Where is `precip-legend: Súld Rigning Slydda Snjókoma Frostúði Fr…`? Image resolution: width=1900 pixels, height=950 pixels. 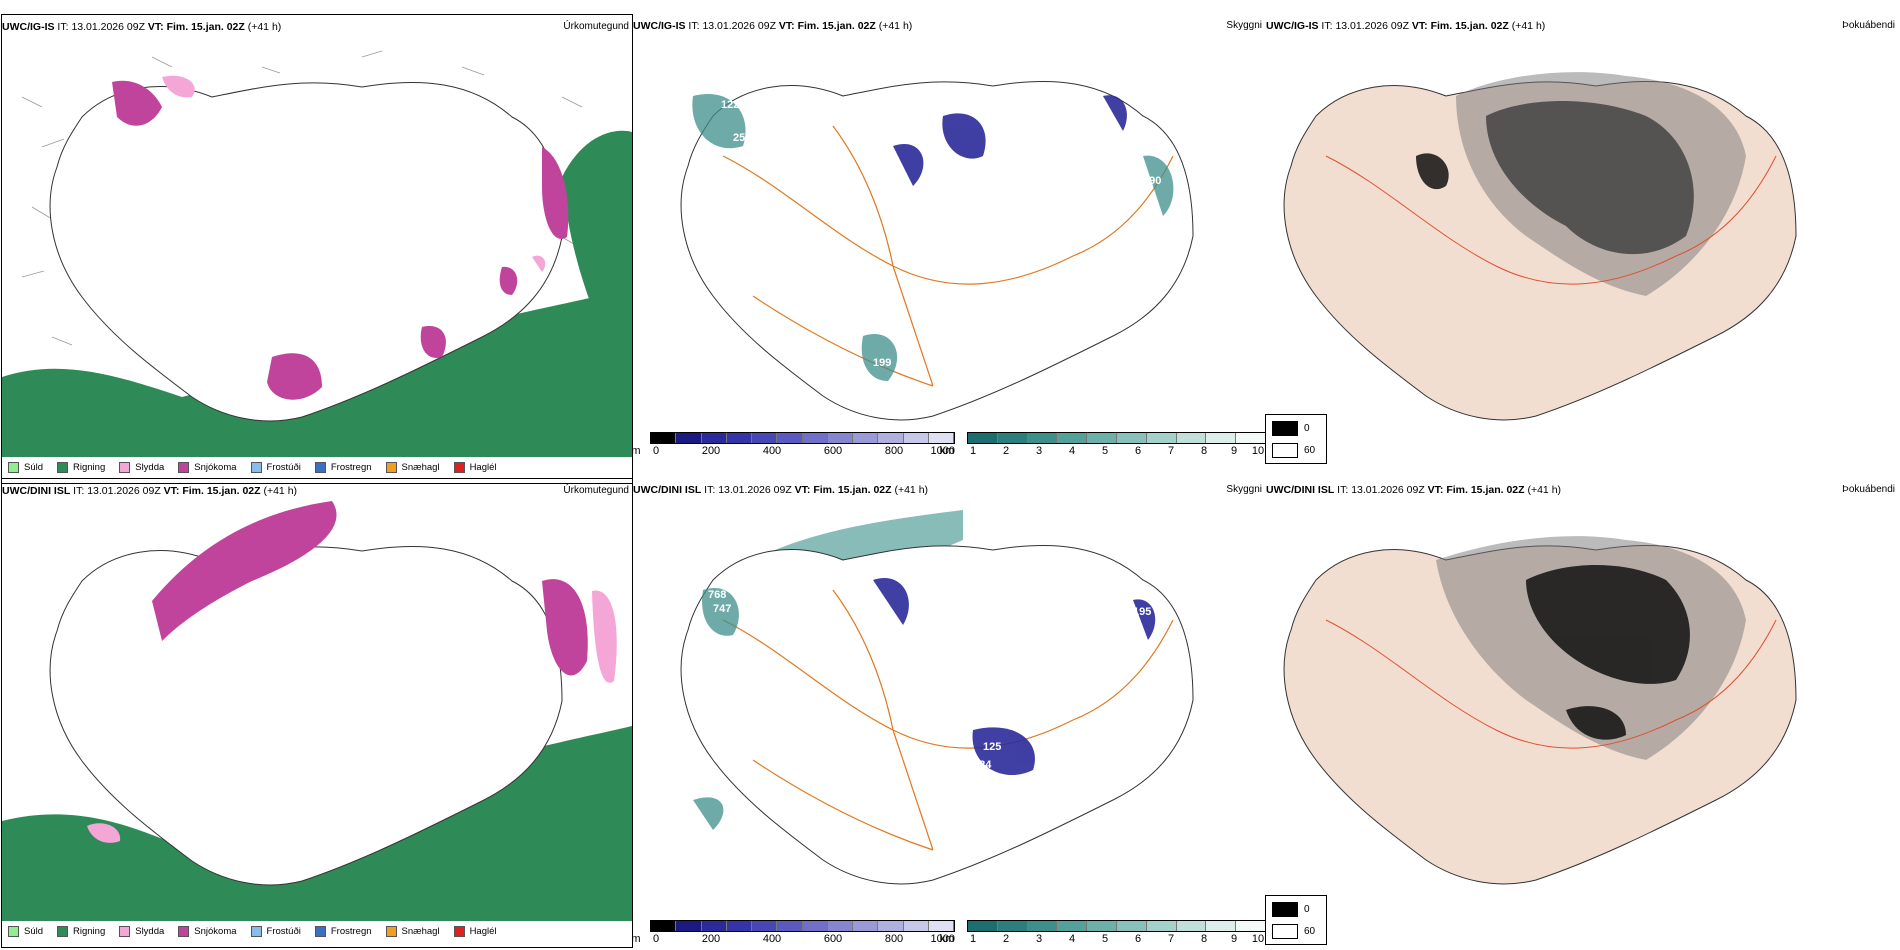
precip-legend: Súld Rigning Slydda Snjókoma Frostúði Fr… is located at coordinates (259, 931).